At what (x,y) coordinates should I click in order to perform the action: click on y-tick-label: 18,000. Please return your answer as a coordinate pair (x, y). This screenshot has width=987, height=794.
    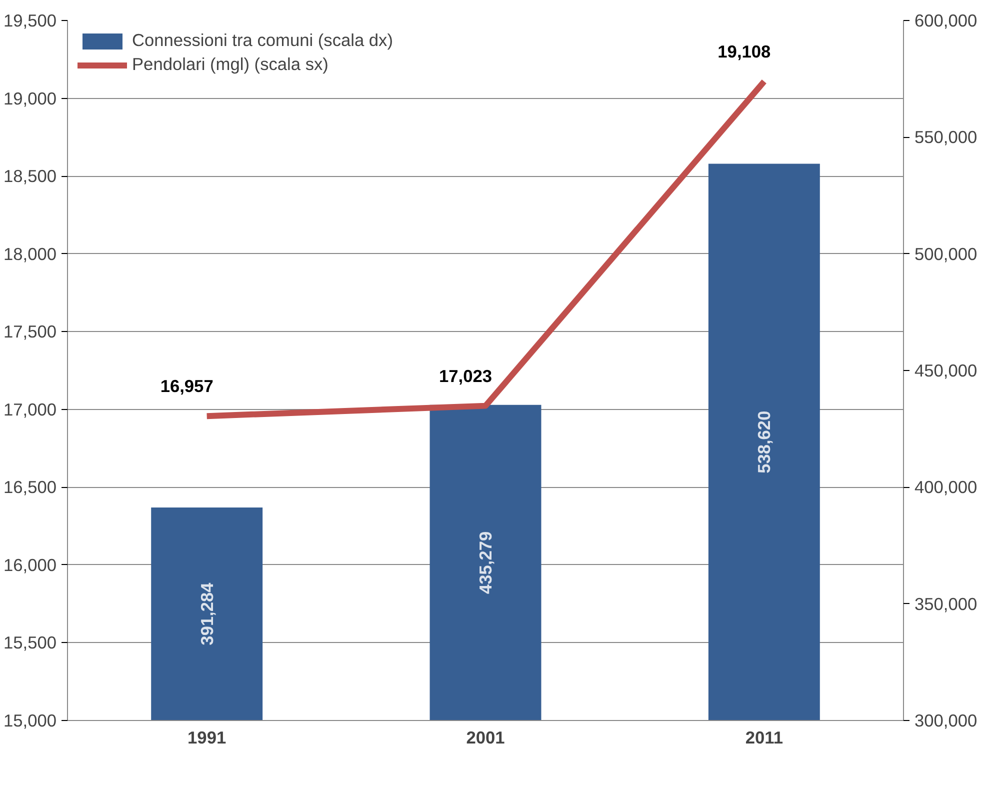
    Looking at the image, I should click on (30, 254).